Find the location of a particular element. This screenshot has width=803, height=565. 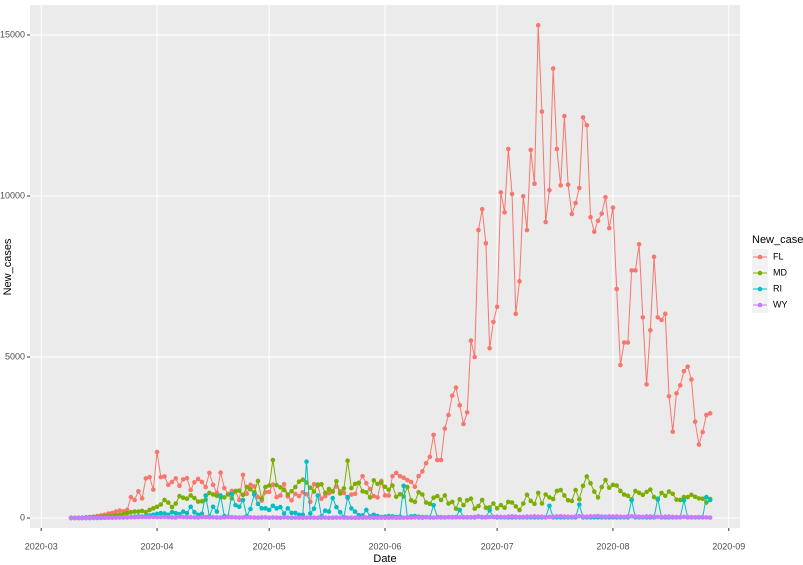

y-tick-label: 0 is located at coordinates (22, 517).